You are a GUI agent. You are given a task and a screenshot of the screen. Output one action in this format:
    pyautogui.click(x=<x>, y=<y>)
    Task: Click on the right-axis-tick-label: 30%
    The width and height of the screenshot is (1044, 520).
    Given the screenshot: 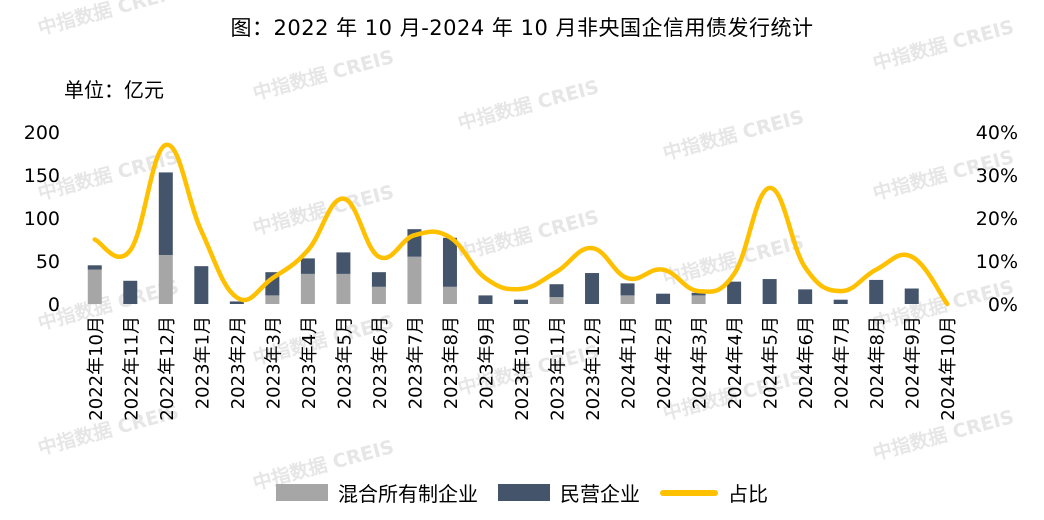 What is the action you would take?
    pyautogui.click(x=997, y=176)
    